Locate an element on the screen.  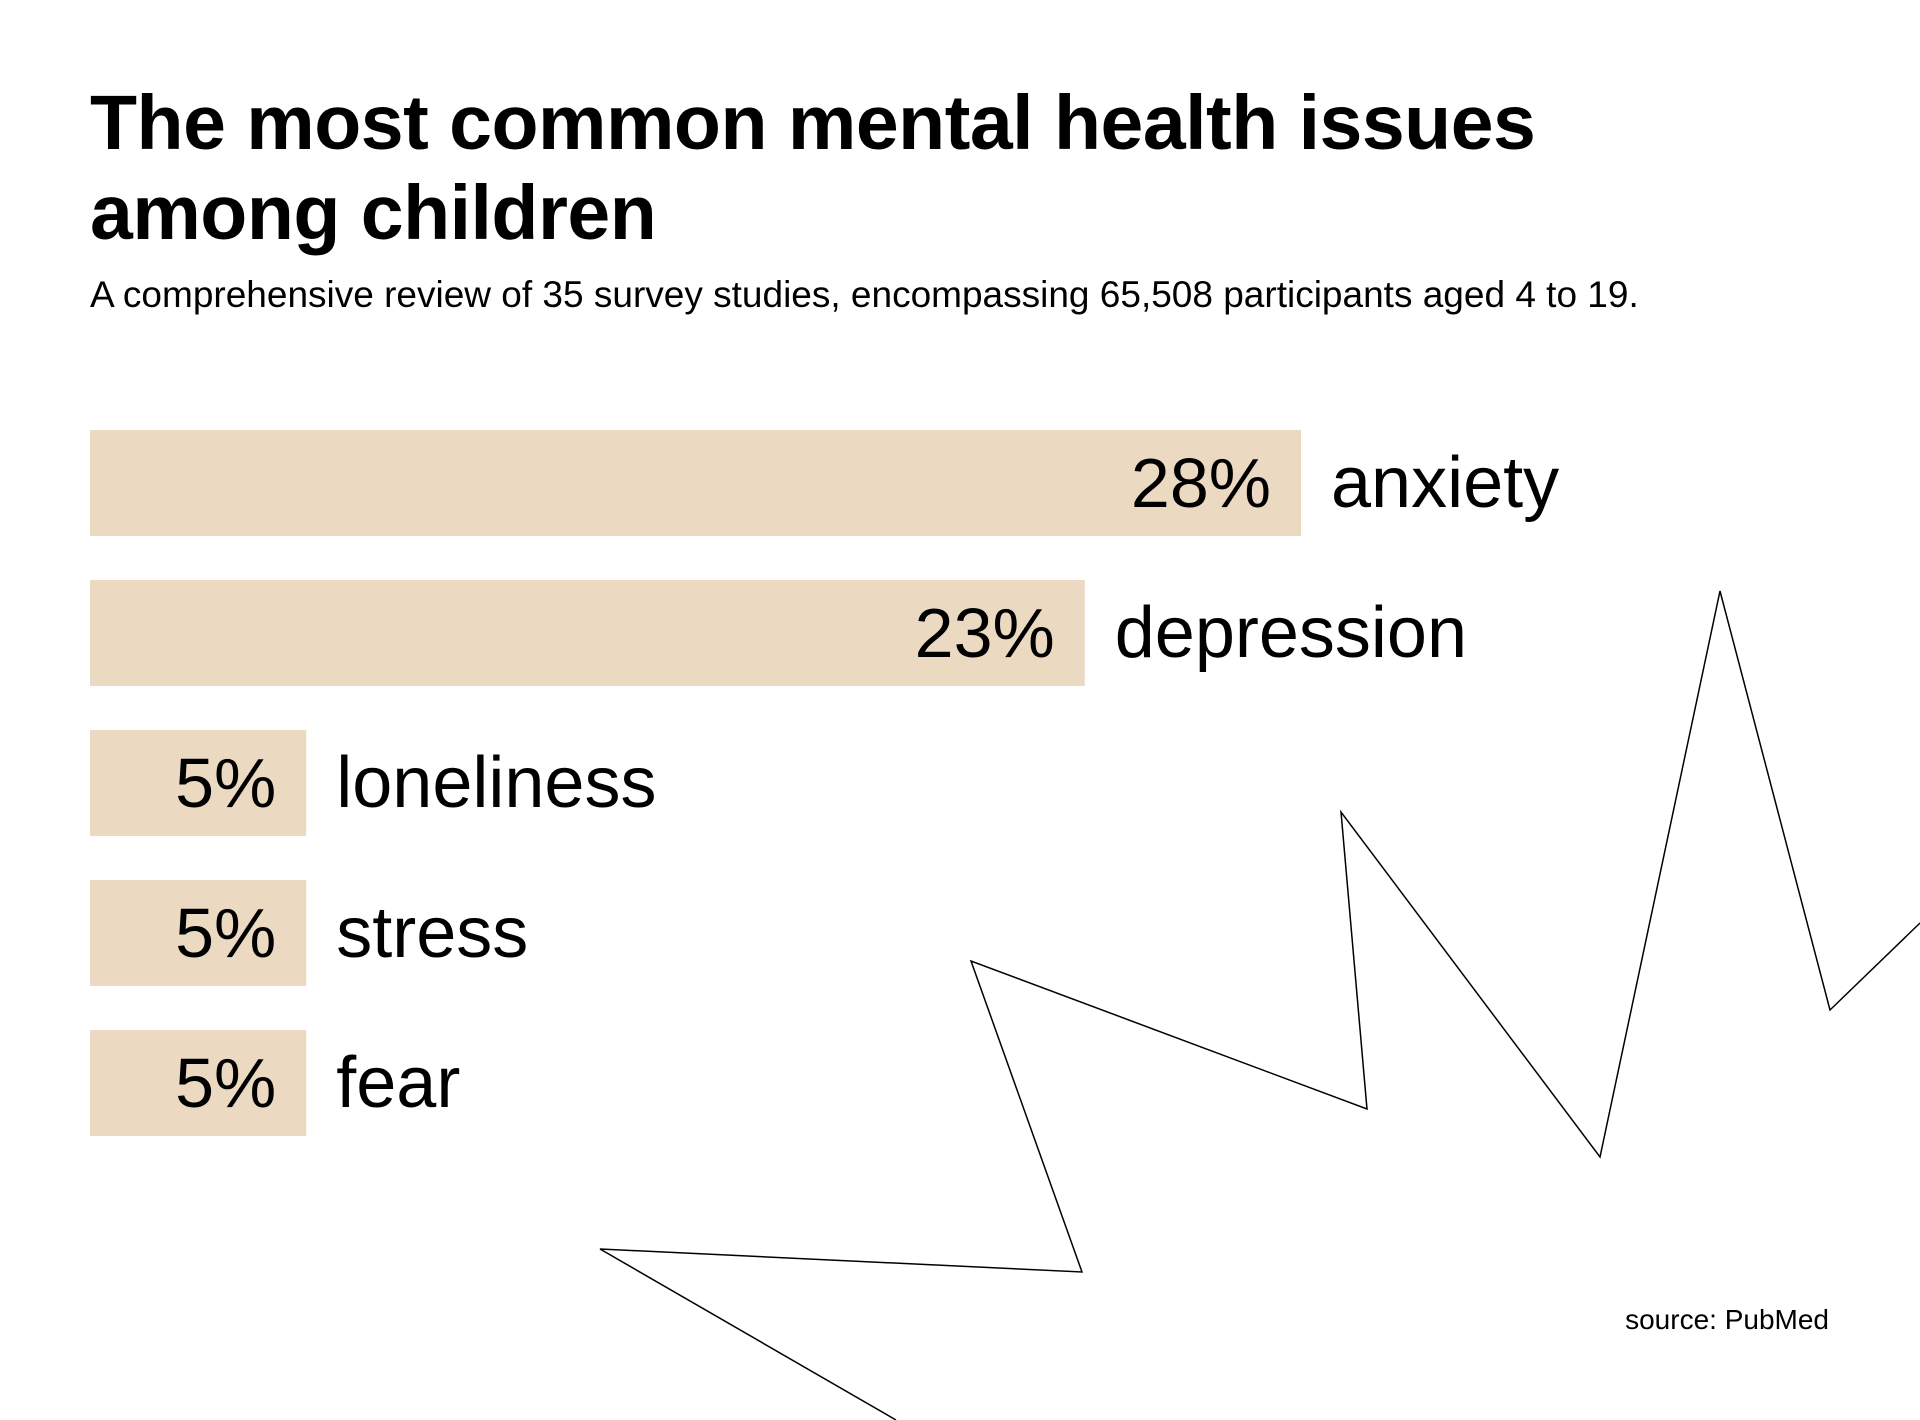
source-note: source: PubMed is located at coordinates (1727, 1319).